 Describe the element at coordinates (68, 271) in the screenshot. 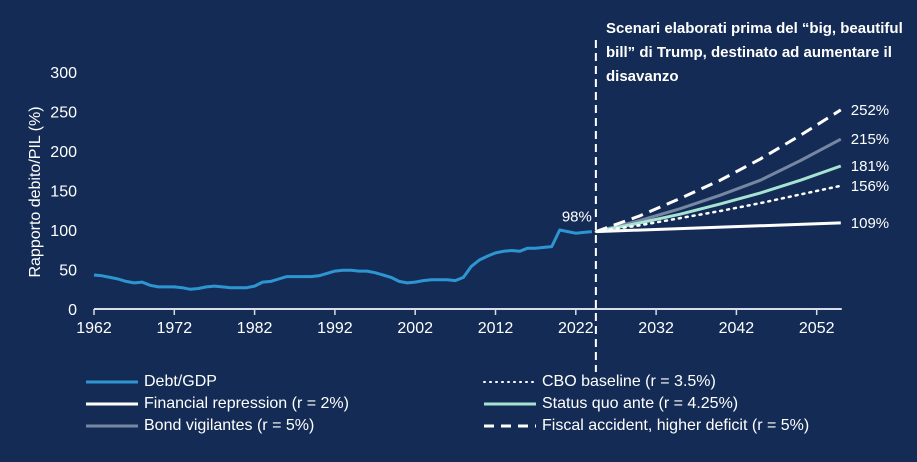

I see `y-tick-label: 50` at that location.